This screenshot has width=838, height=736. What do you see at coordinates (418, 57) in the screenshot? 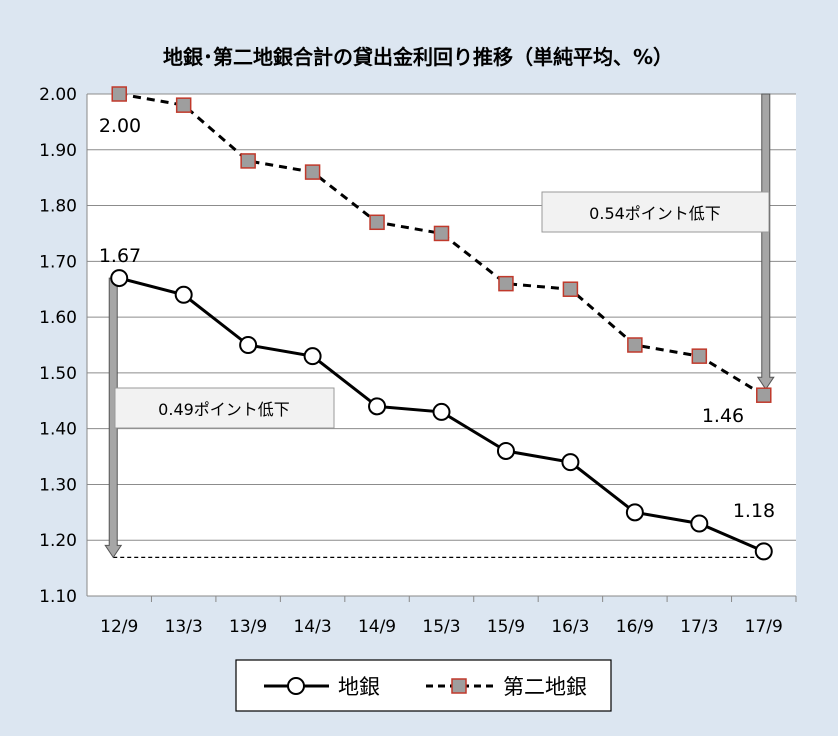
I see `chart-title: 地銀･第二地銀合計の貸出金利回り推移（単純平均、%）` at bounding box center [418, 57].